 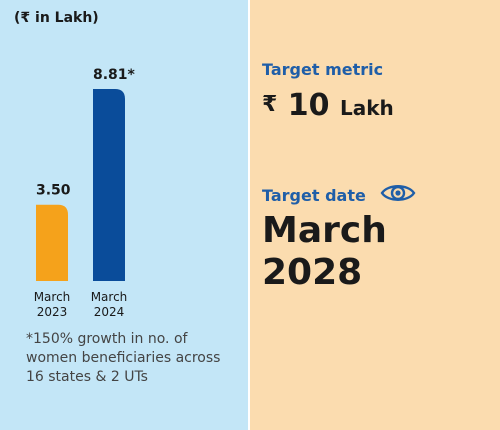 What do you see at coordinates (114, 75) in the screenshot?
I see `data-label-2024: 8.81*` at bounding box center [114, 75].